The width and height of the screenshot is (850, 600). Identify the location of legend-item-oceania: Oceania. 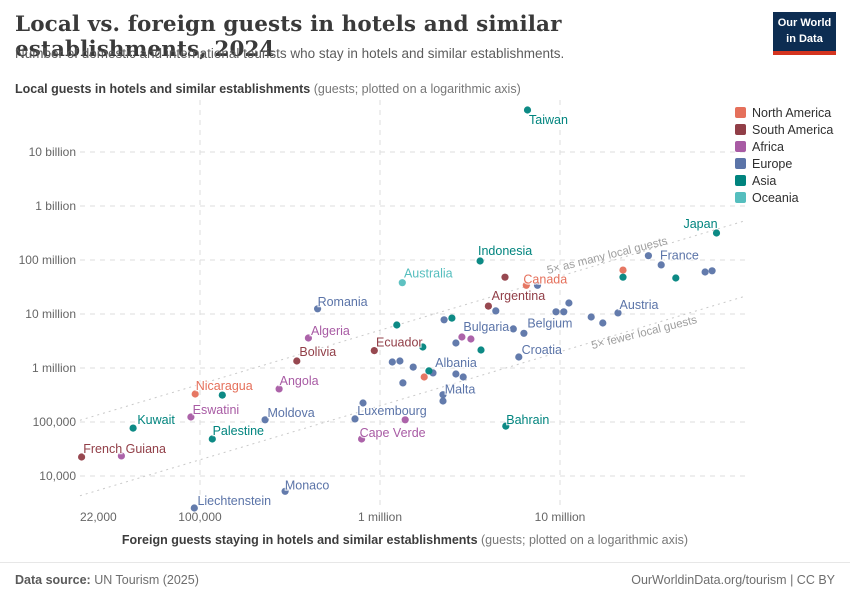
(784, 197).